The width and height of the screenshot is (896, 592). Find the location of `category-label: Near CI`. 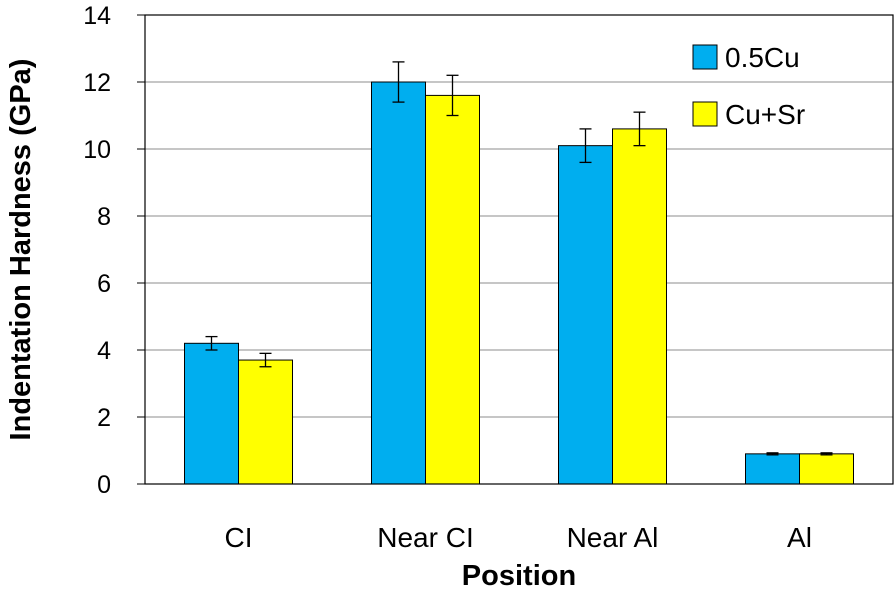

category-label: Near CI is located at coordinates (425, 537).